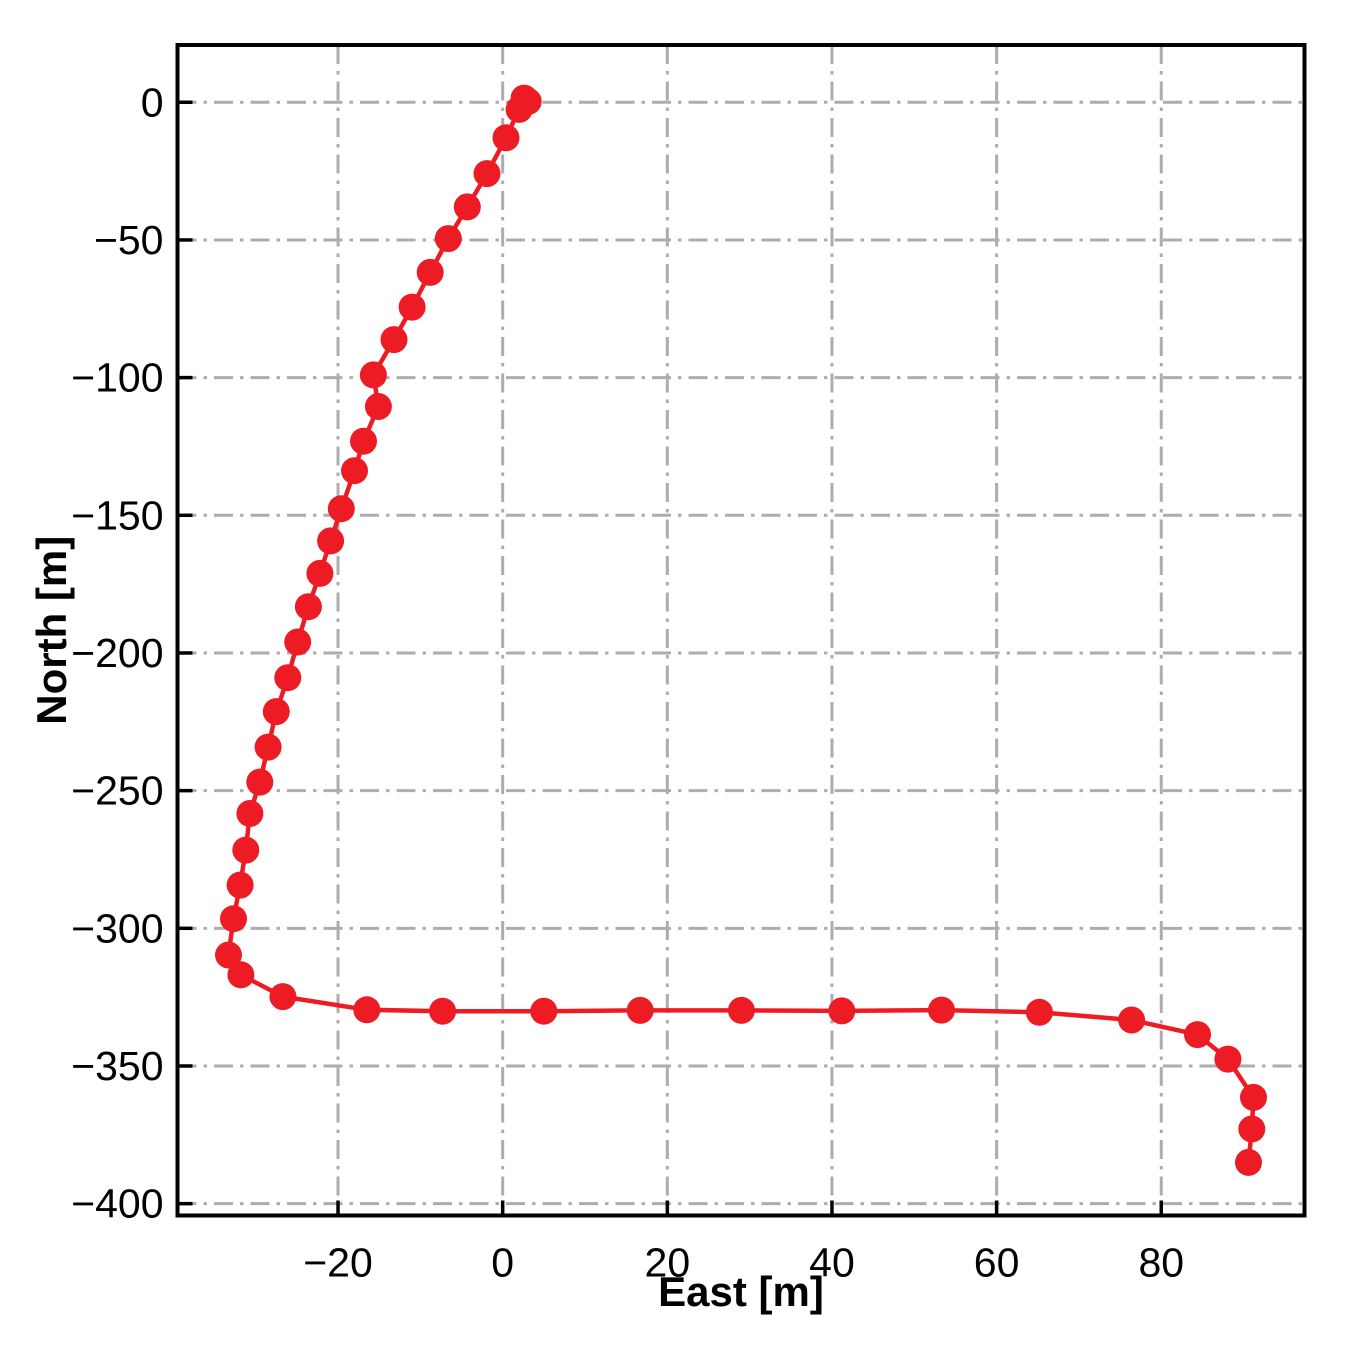 This screenshot has width=1350, height=1350. Describe the element at coordinates (117, 928) in the screenshot. I see `y-tick-label: −300` at that location.